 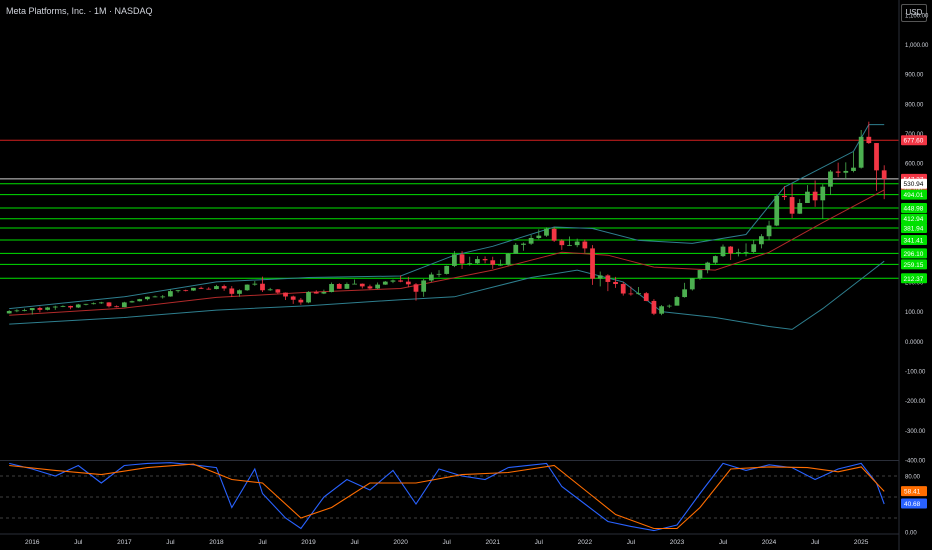 What do you see at coordinates (861, 542) in the screenshot?
I see `x-tick-label: 2025` at bounding box center [861, 542].